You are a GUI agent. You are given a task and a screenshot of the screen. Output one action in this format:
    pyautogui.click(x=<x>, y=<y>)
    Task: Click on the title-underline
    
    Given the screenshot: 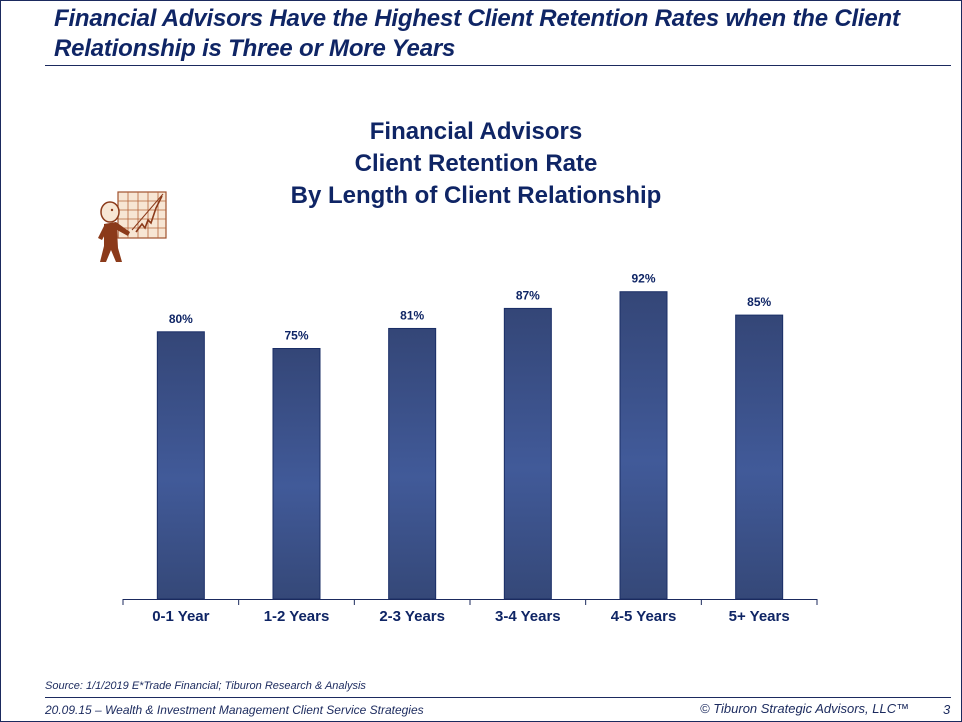 What is the action you would take?
    pyautogui.click(x=498, y=65)
    